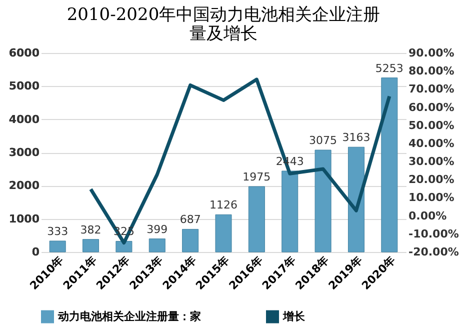 The width and height of the screenshot is (465, 334). I want to click on data-label: 1126, so click(224, 205).